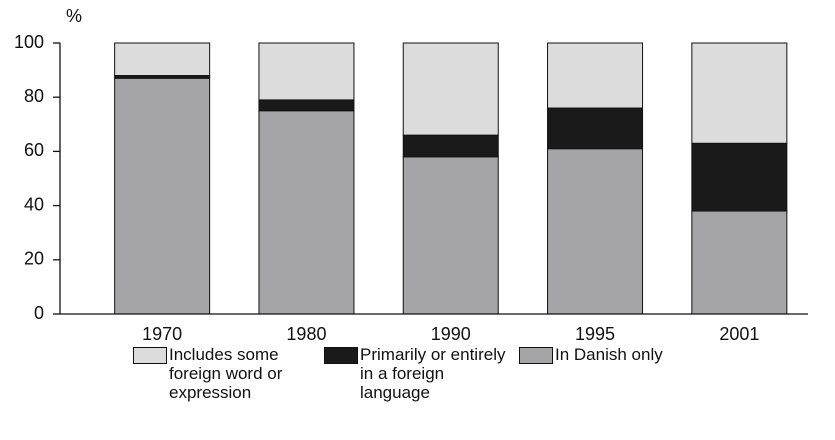 The height and width of the screenshot is (440, 835). Describe the element at coordinates (226, 373) in the screenshot. I see `legend-label: Includes some foreign word or expression` at that location.